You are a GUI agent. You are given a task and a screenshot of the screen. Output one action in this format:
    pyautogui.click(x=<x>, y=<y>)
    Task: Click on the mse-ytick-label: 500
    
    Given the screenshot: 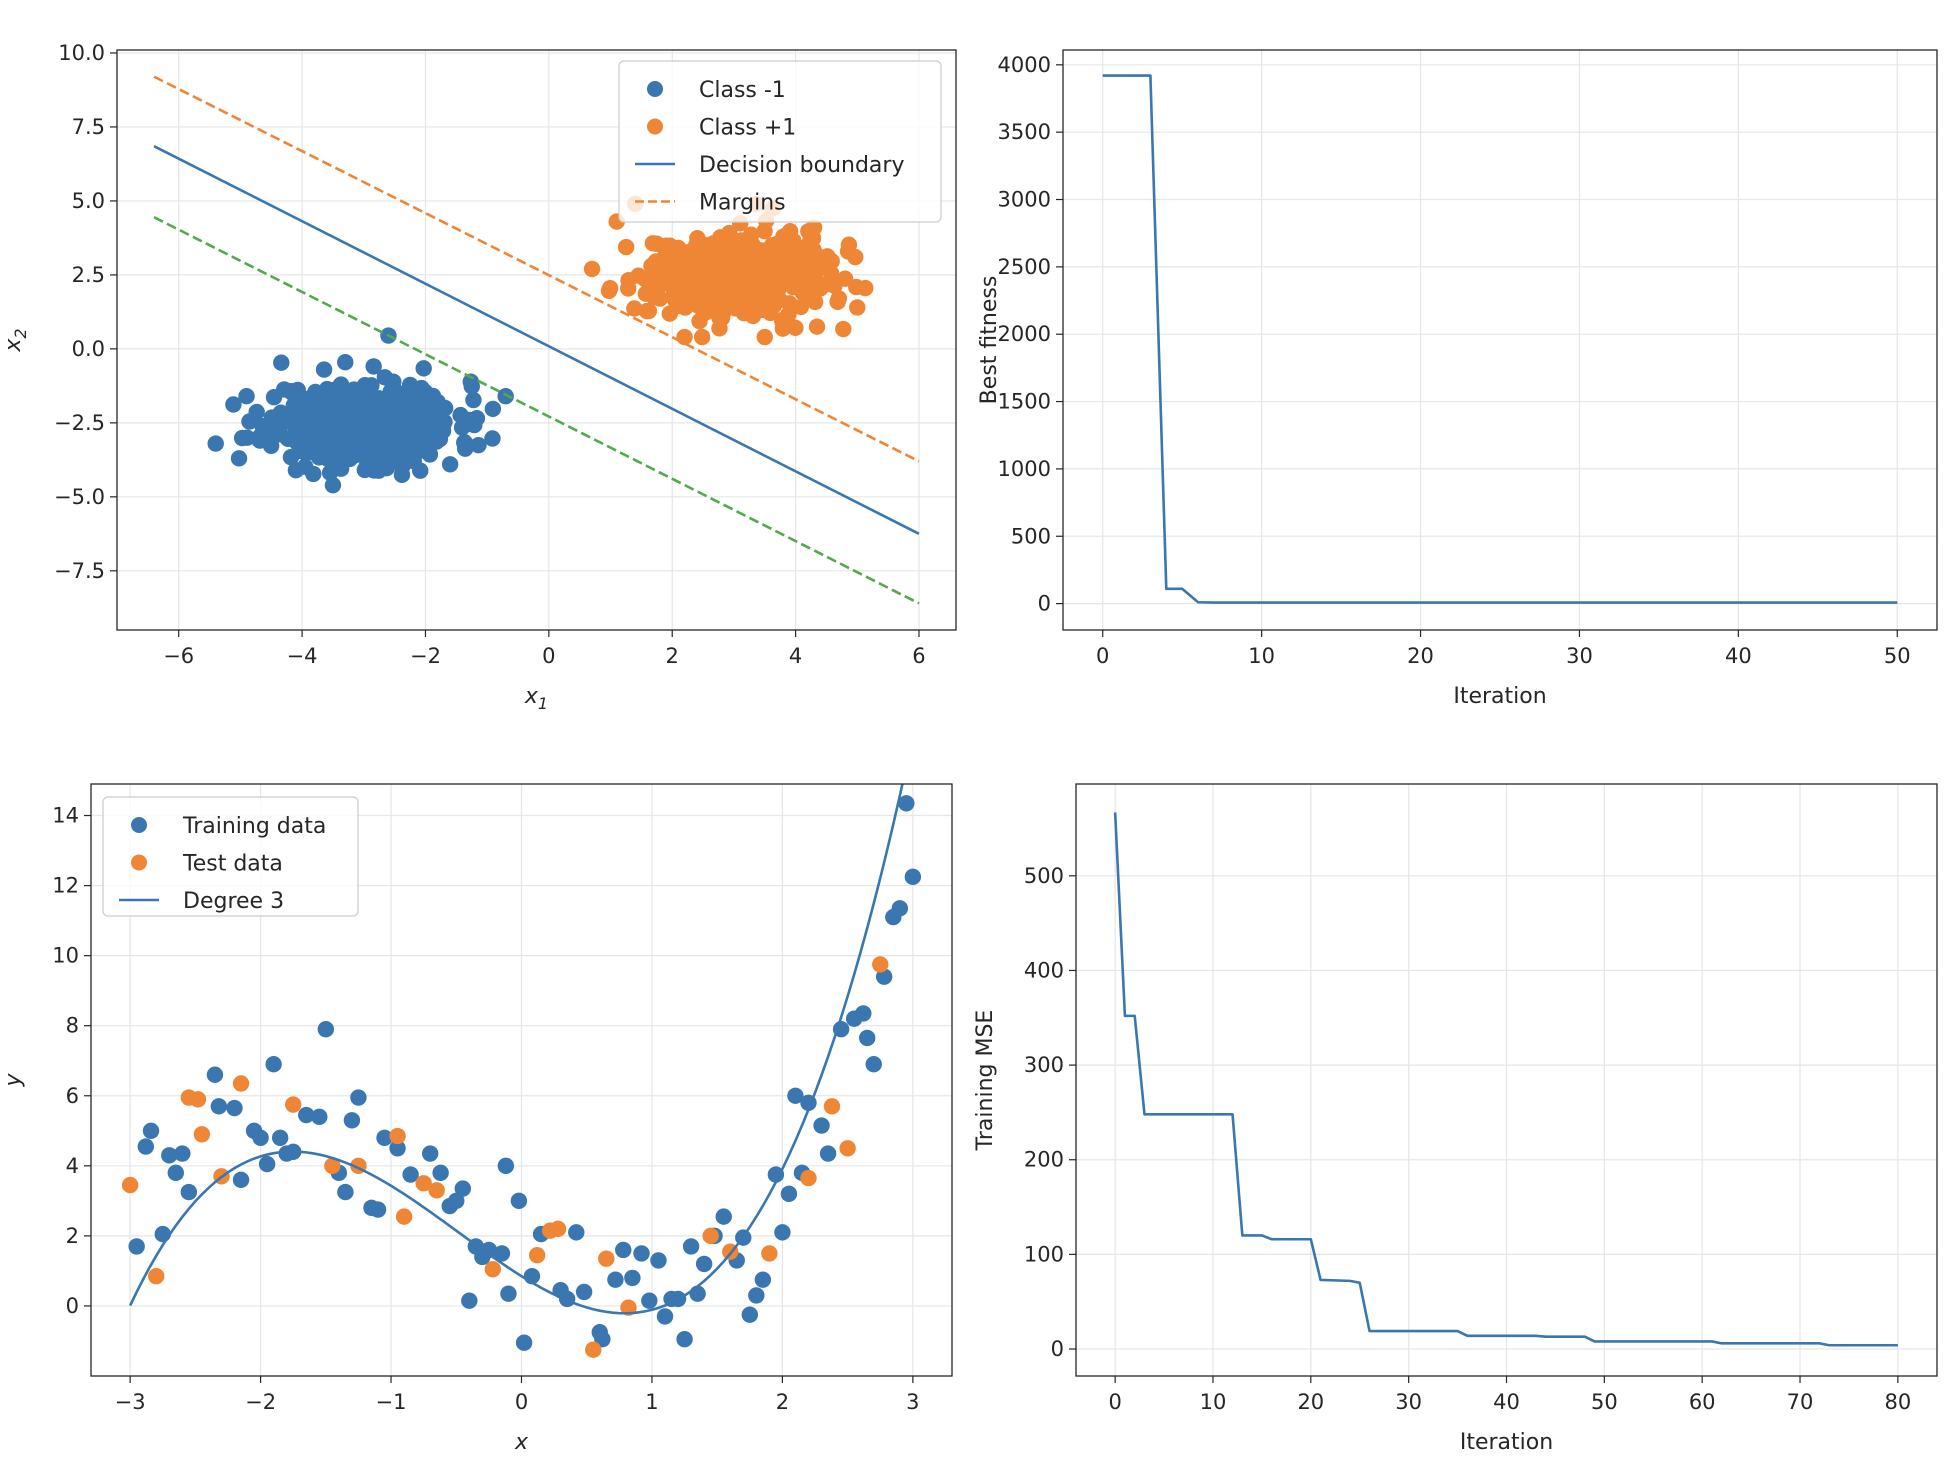 What is the action you would take?
    pyautogui.click(x=1044, y=876)
    